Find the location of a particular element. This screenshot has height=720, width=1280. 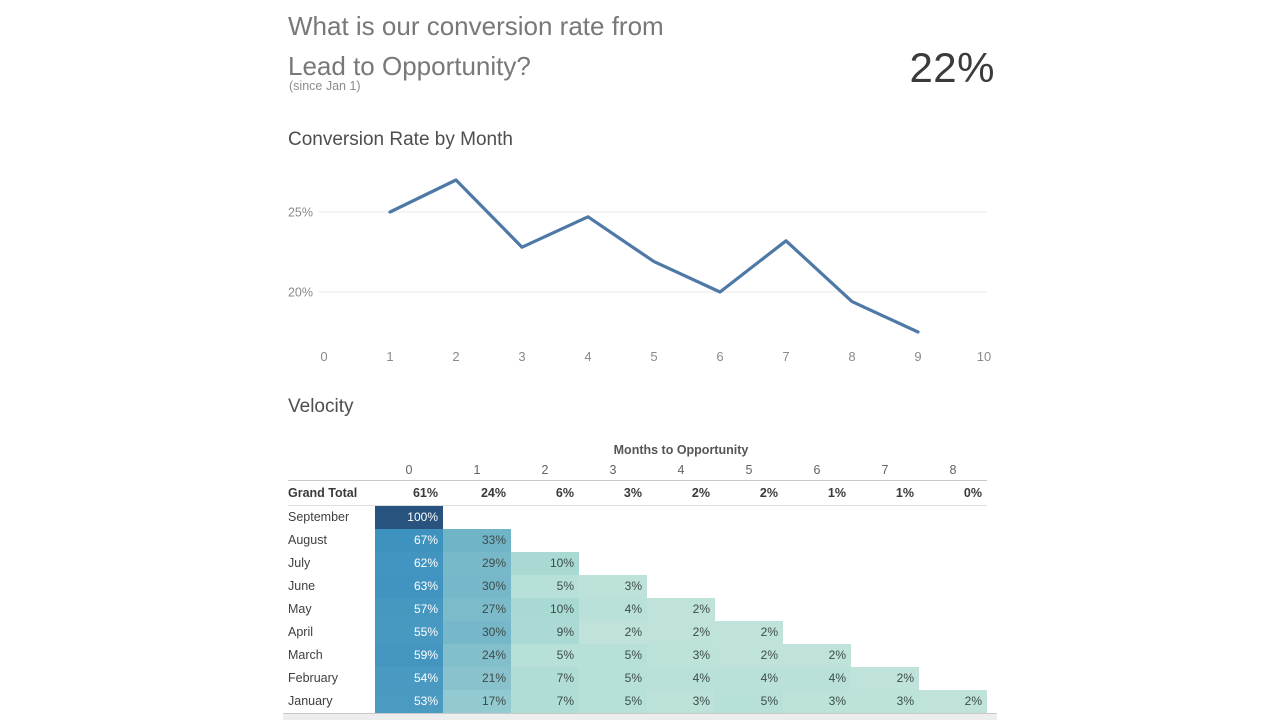

heatmap-cell: 29% is located at coordinates (477, 563).